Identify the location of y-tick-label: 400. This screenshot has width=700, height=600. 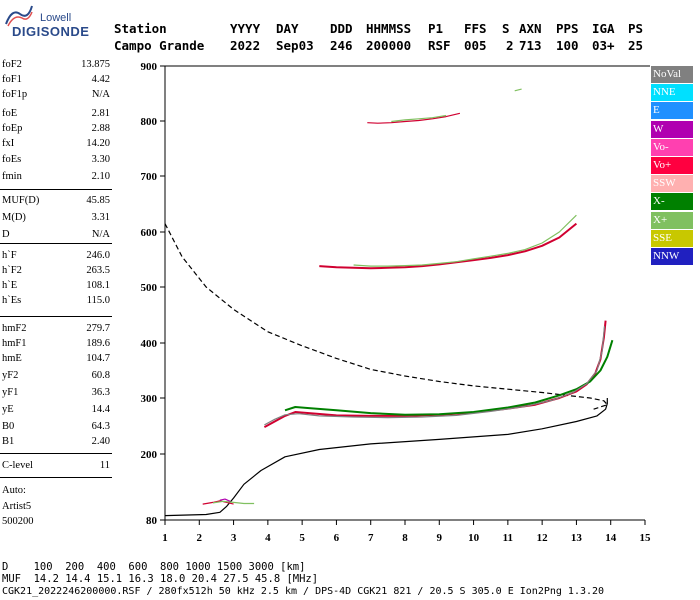
(149, 344).